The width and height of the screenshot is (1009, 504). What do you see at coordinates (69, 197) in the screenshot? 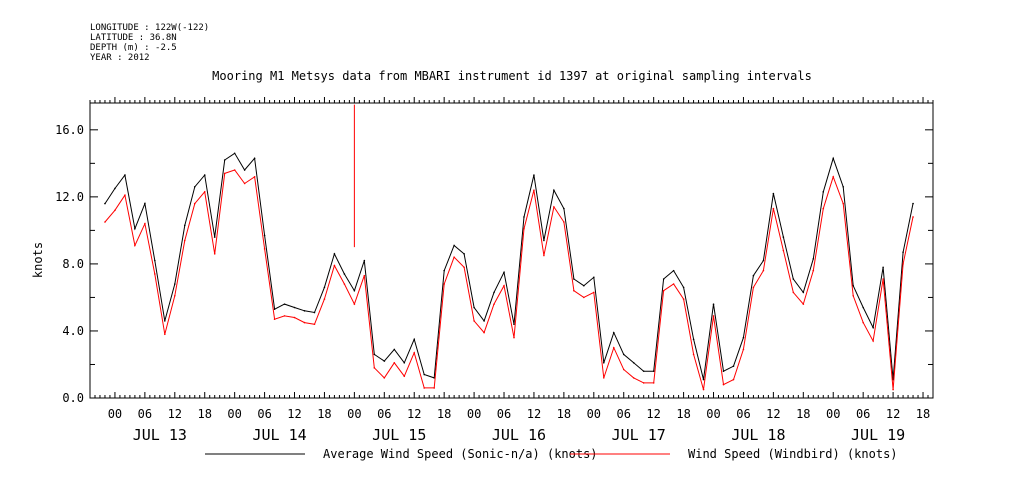
I see `y-tick-label: 12.0` at bounding box center [69, 197].